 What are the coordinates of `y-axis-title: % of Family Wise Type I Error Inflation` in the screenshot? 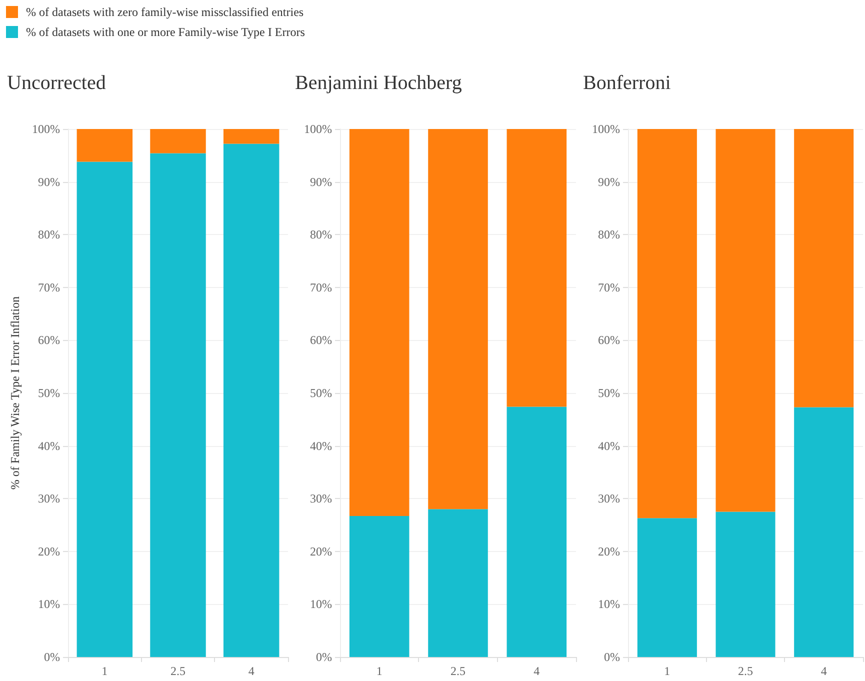 It's located at (15, 393).